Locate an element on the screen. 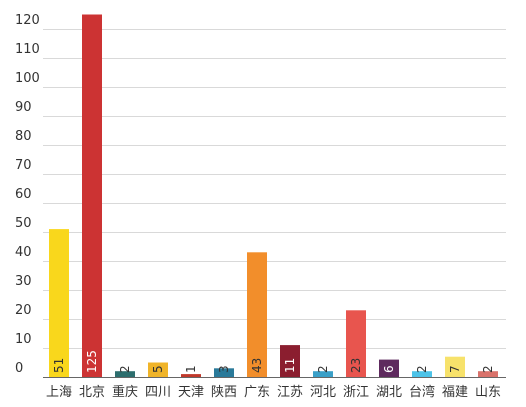  data-label-2: 2 is located at coordinates (125, 369).